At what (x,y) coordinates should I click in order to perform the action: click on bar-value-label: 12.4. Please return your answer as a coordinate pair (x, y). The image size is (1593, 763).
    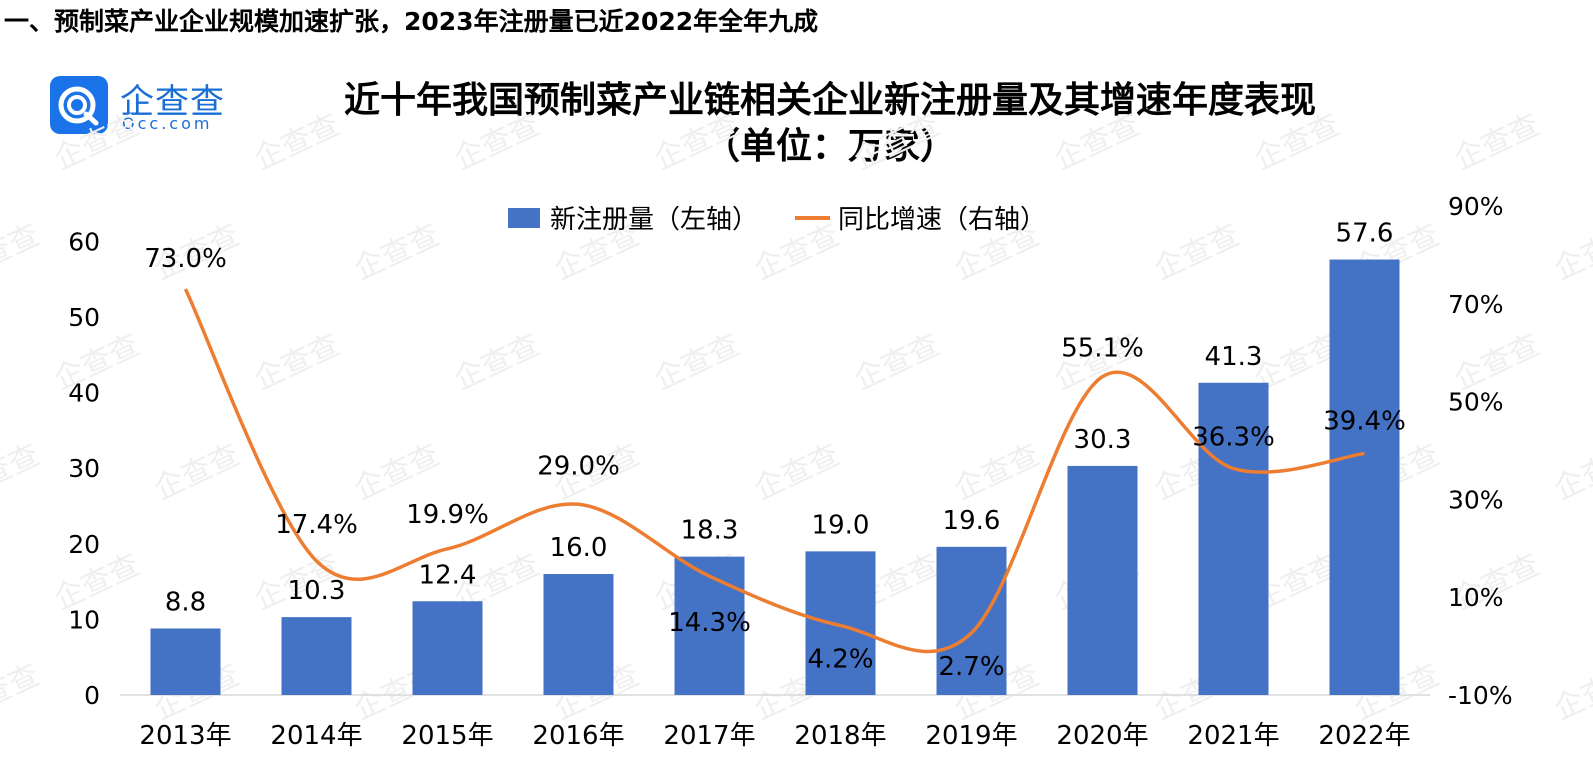
    Looking at the image, I should click on (448, 575).